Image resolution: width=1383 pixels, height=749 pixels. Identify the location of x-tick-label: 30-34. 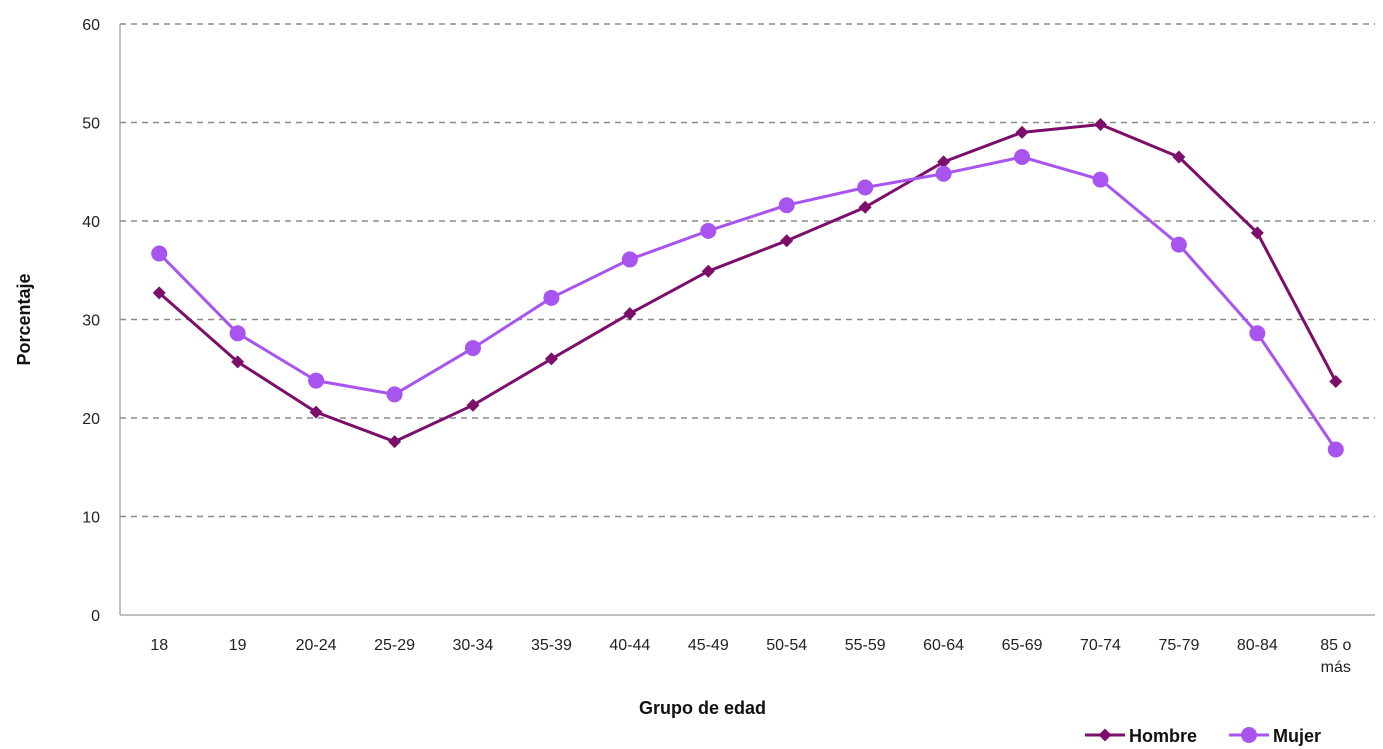
(473, 645).